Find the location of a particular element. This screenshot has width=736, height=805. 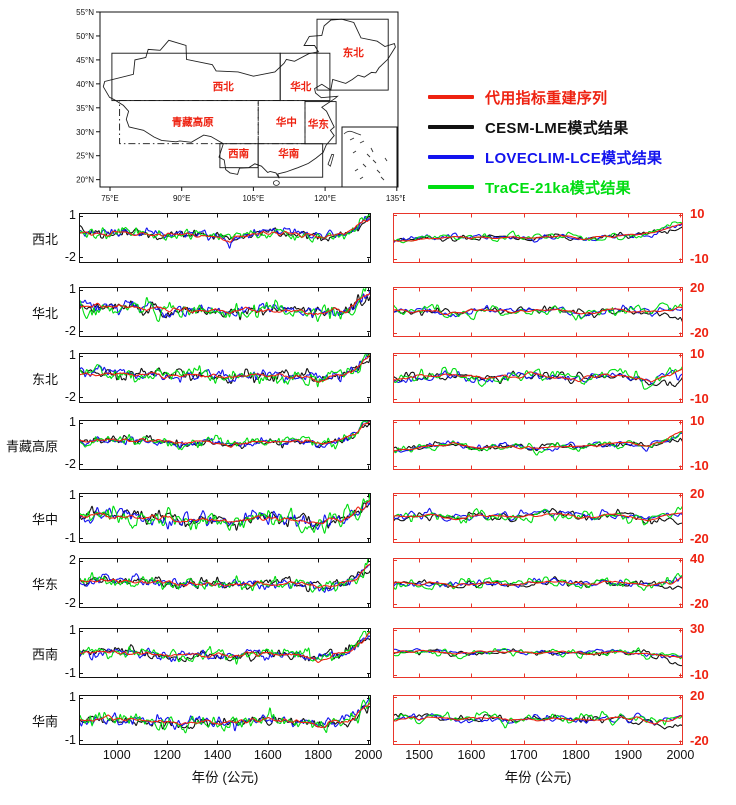

legend-item-label: TraCE-21ka模式结果 is located at coordinates (558, 188).